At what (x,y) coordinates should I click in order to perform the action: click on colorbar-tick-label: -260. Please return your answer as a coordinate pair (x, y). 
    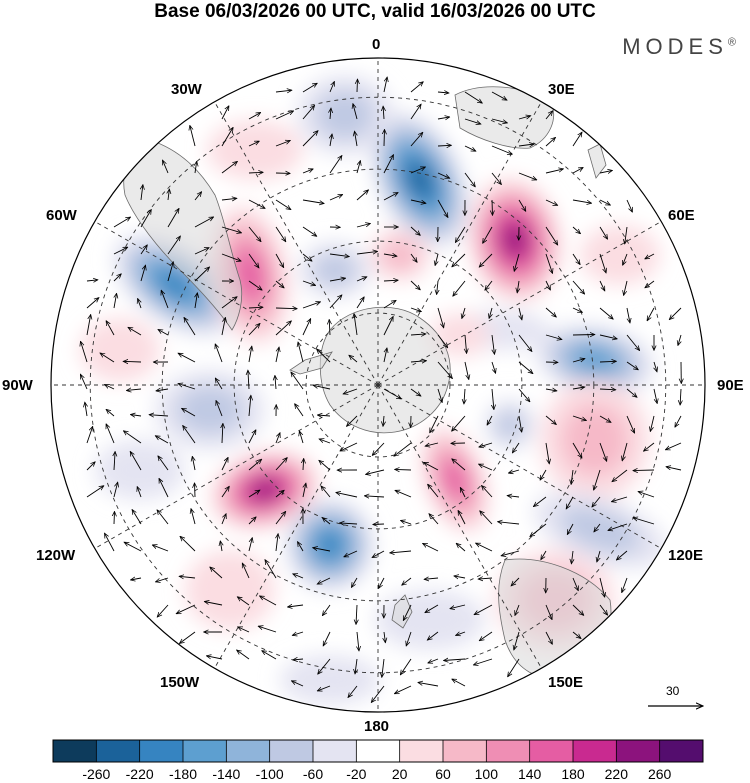
    Looking at the image, I should click on (96, 774).